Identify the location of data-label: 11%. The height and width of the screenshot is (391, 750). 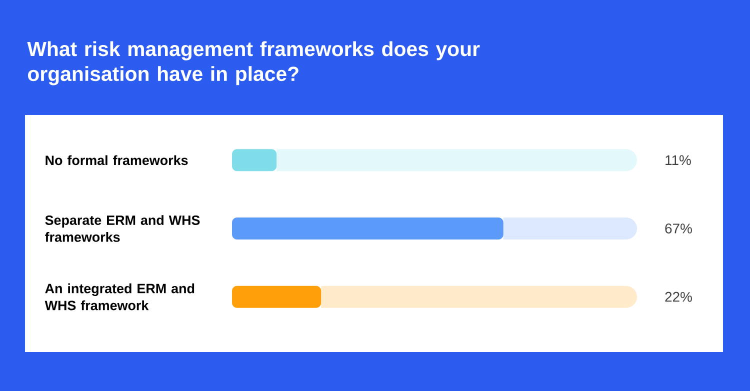
(678, 160).